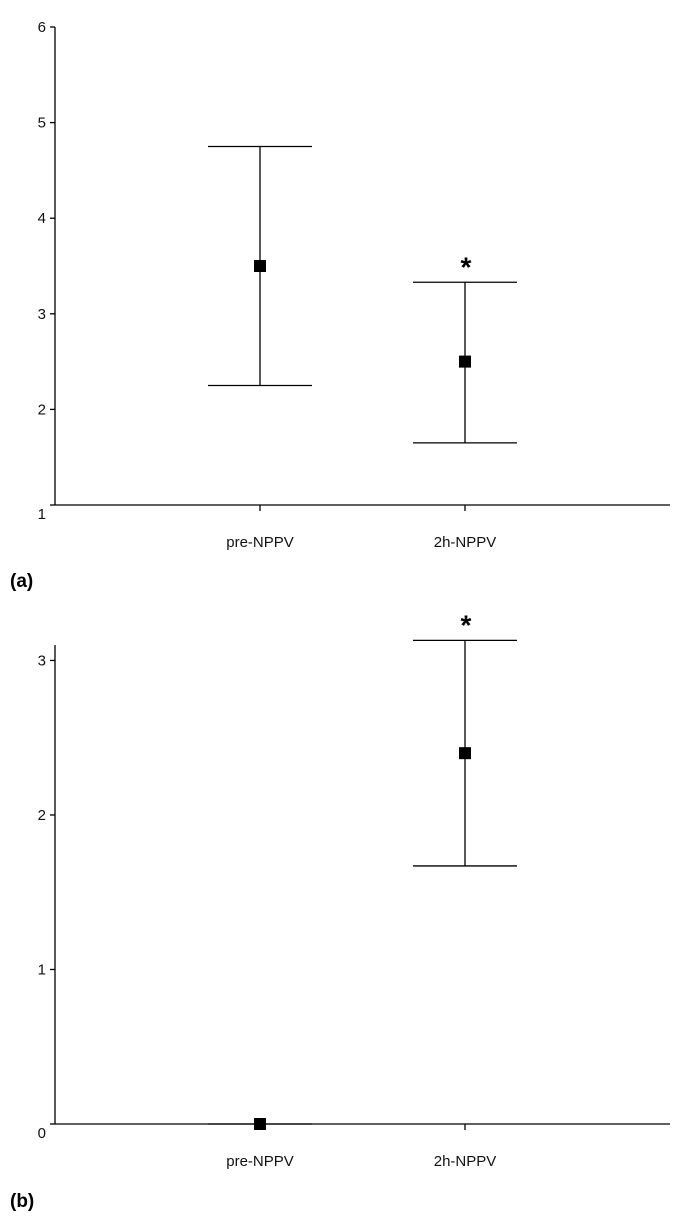 The image size is (685, 1231). What do you see at coordinates (42, 1133) in the screenshot?
I see `y-tick-label: 0` at bounding box center [42, 1133].